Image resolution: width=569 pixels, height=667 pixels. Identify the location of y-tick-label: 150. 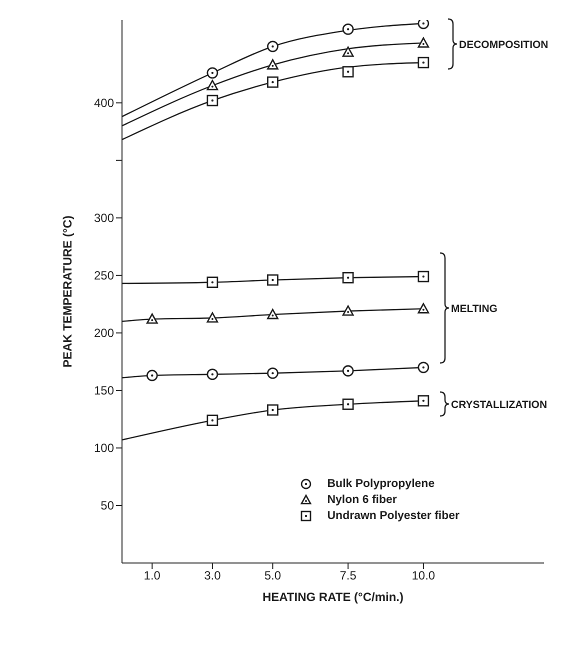
(104, 391).